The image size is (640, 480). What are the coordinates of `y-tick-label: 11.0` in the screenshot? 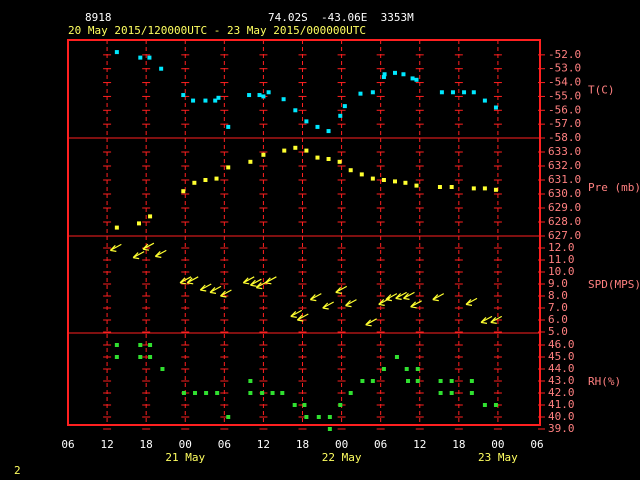 It's located at (561, 259).